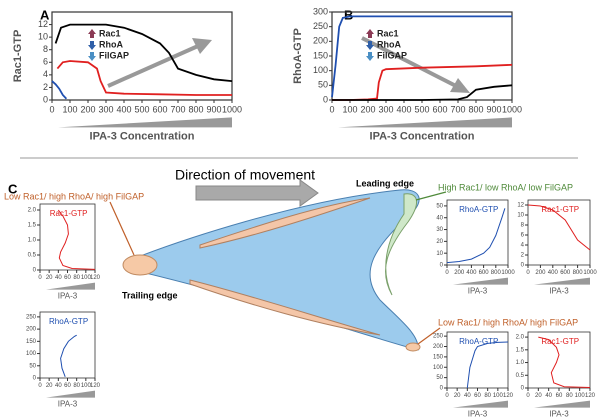 The image size is (597, 420). Describe the element at coordinates (477, 232) in the screenshot. I see `plot-frame` at that location.